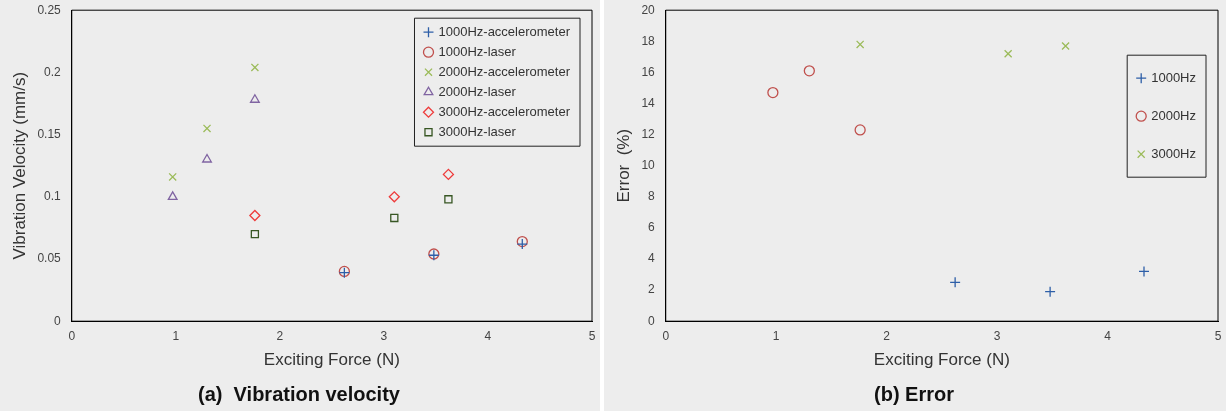 This screenshot has height=411, width=1226. I want to click on legend-label: 3000Hz, so click(1173, 153).